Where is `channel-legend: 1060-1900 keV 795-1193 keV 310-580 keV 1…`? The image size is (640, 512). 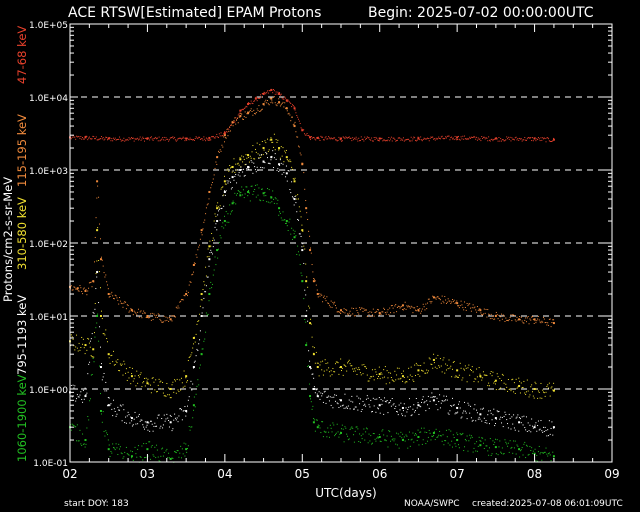 channel-legend: 1060-1900 keV 795-1193 keV 310-580 keV 1… is located at coordinates (22, 244).